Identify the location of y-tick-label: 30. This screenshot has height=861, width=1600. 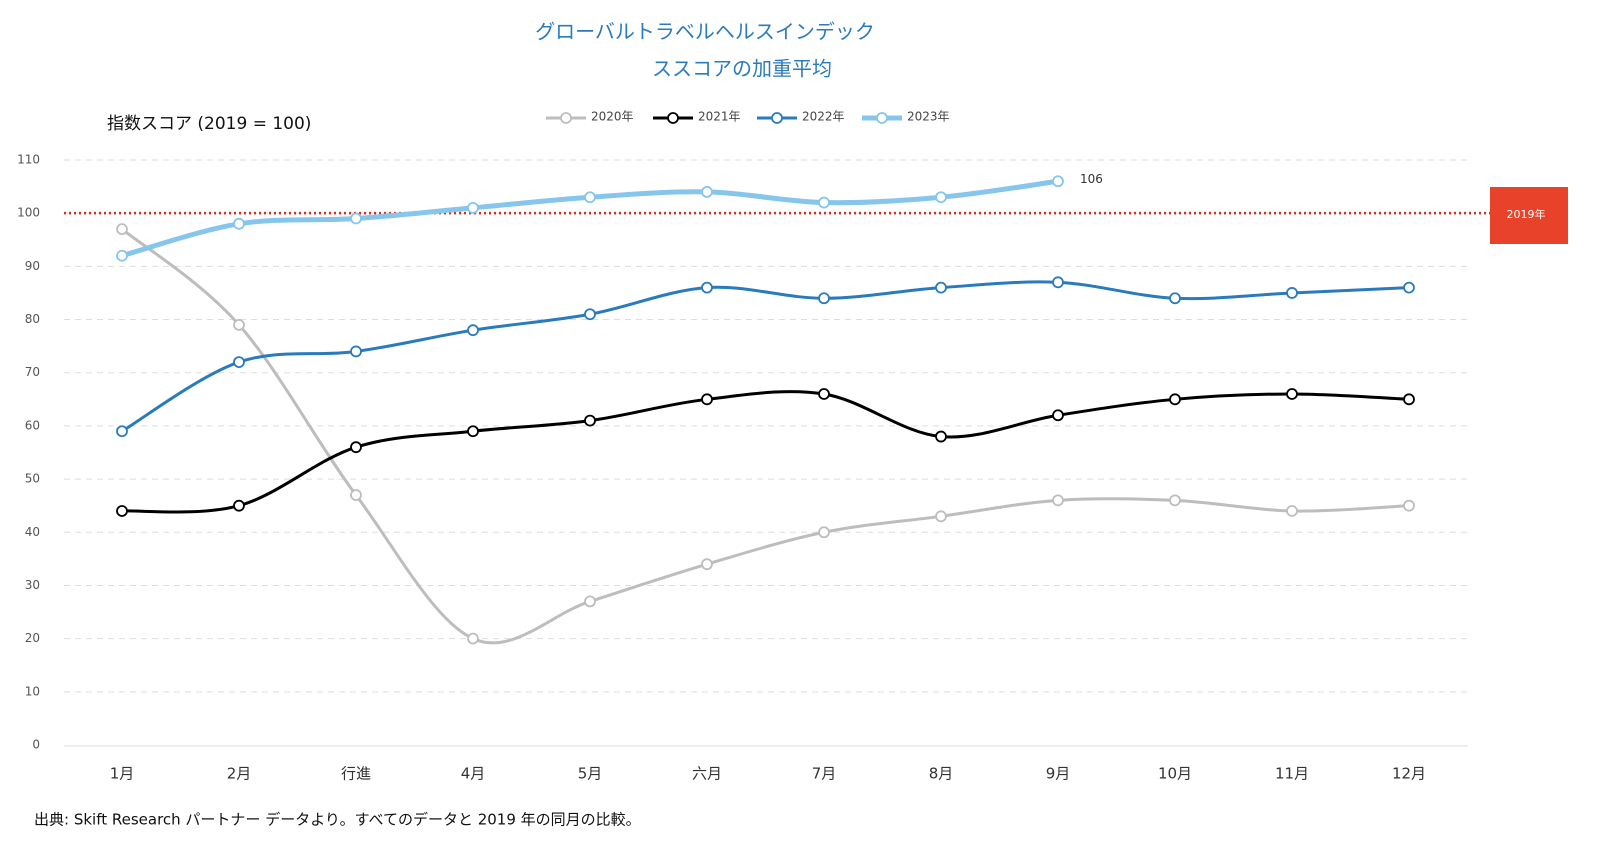
(32, 585).